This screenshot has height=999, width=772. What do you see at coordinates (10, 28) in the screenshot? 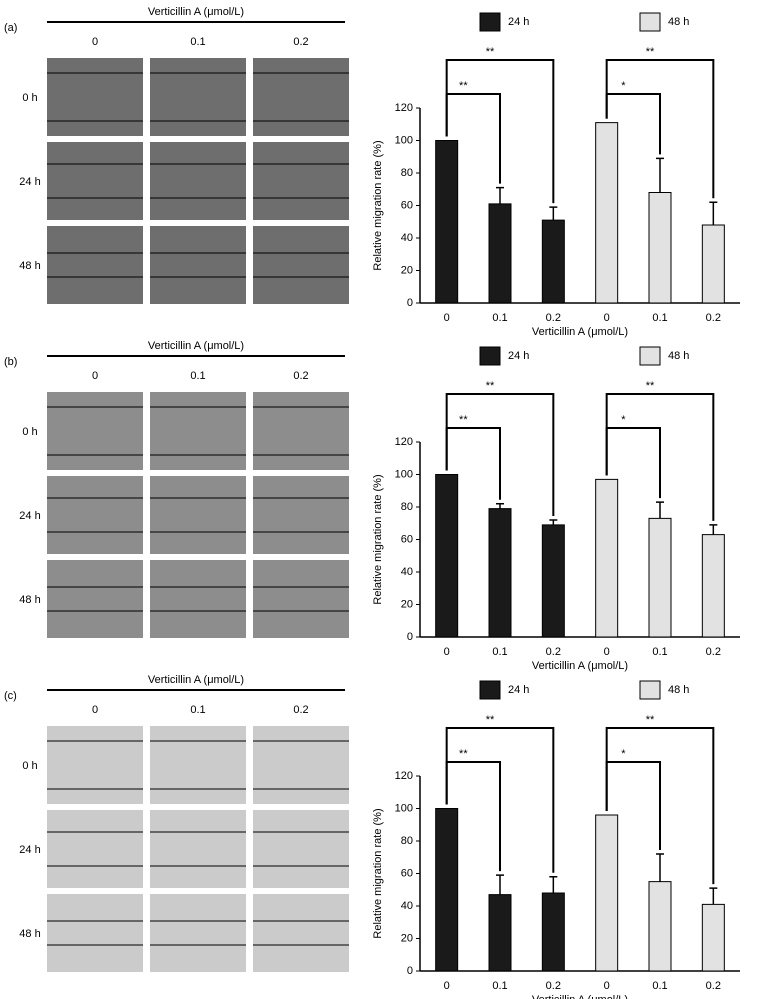
I see `panel-label: (a)` at bounding box center [10, 28].